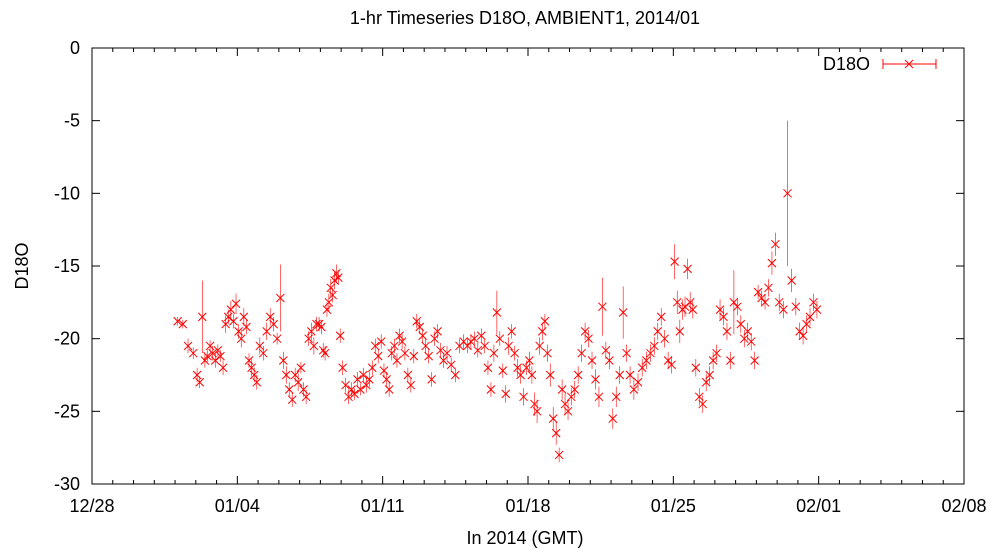 The image size is (998, 559). What do you see at coordinates (237, 506) in the screenshot?
I see `x-tick-label: 01/04` at bounding box center [237, 506].